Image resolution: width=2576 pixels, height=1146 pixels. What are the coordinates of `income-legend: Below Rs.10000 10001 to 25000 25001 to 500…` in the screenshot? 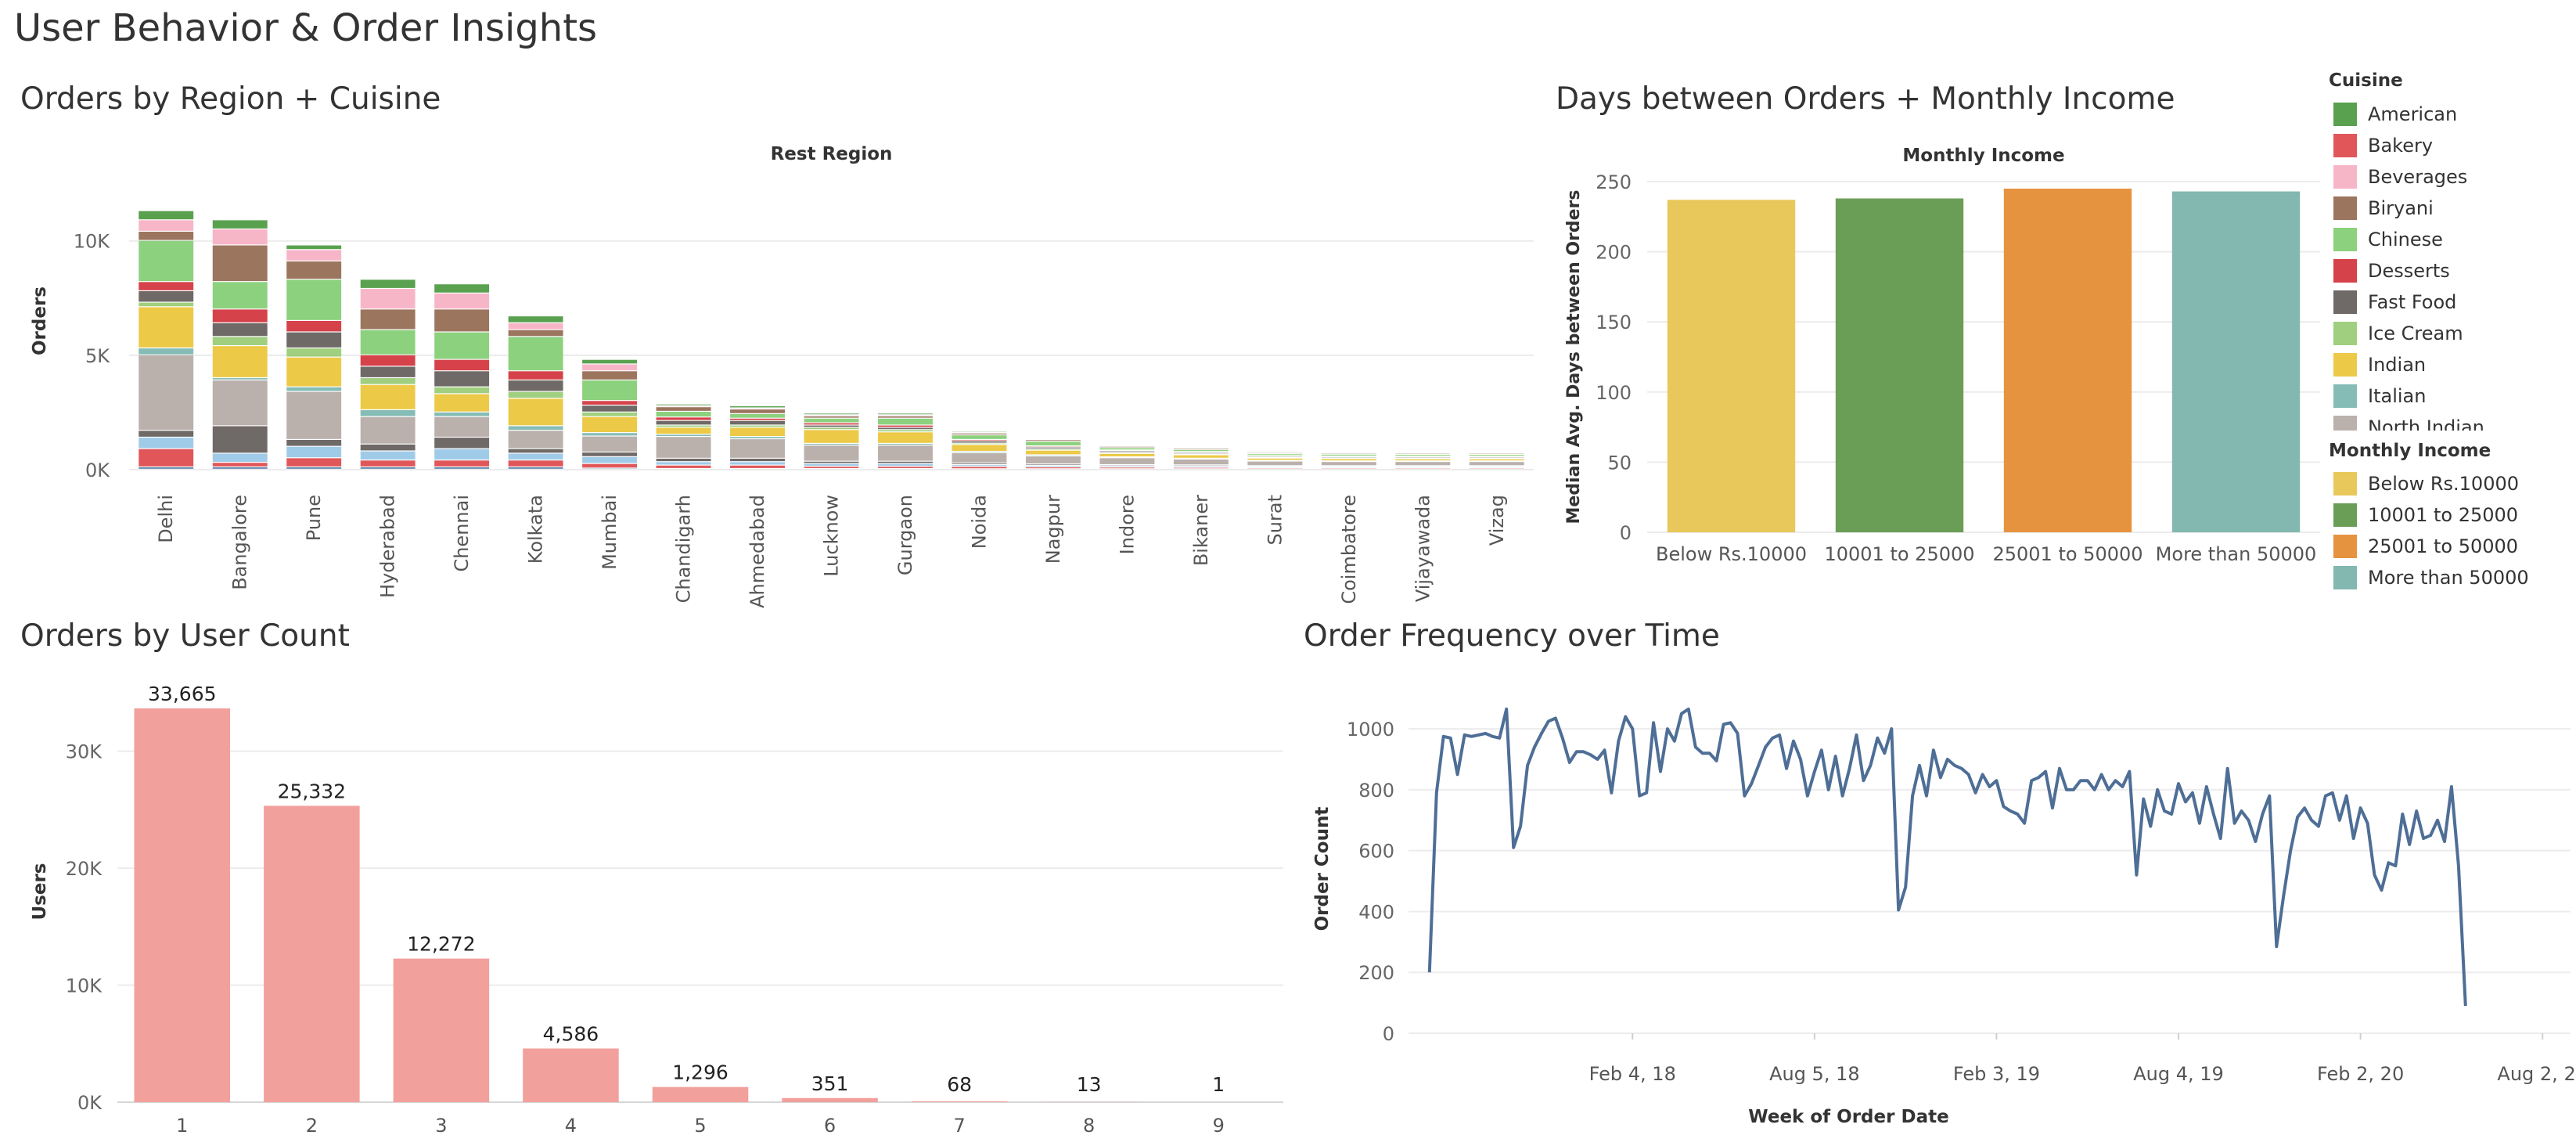 It's located at (2450, 533).